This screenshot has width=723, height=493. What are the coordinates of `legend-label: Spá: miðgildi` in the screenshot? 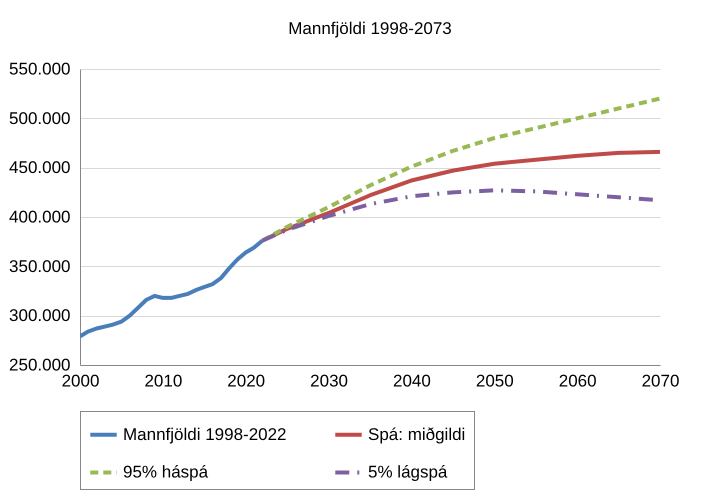 It's located at (417, 434).